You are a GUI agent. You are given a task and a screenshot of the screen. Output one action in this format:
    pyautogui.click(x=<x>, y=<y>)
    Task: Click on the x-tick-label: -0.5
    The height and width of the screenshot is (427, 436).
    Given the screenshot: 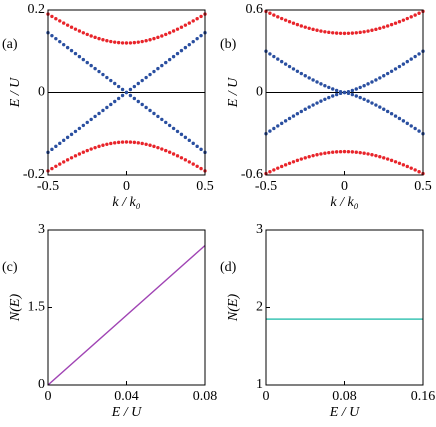 What is the action you would take?
    pyautogui.click(x=48, y=186)
    